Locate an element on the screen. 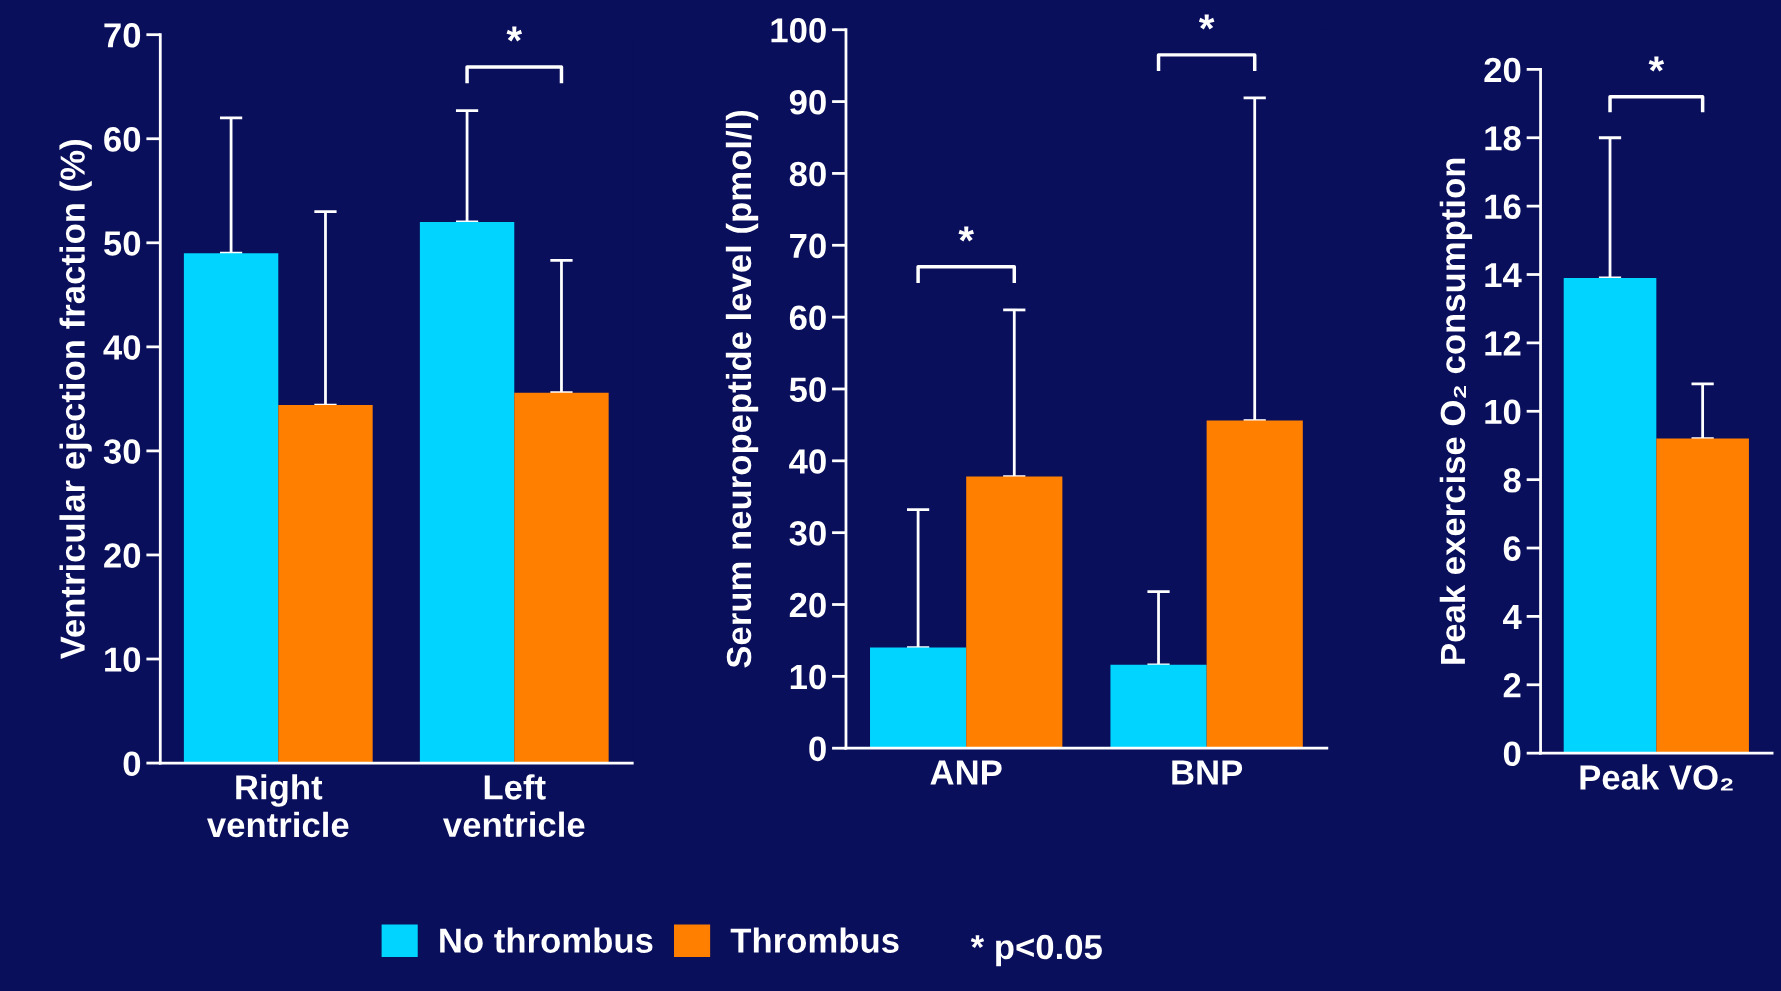 The image size is (1781, 991). y-tick-label: 2 is located at coordinates (1512, 685).